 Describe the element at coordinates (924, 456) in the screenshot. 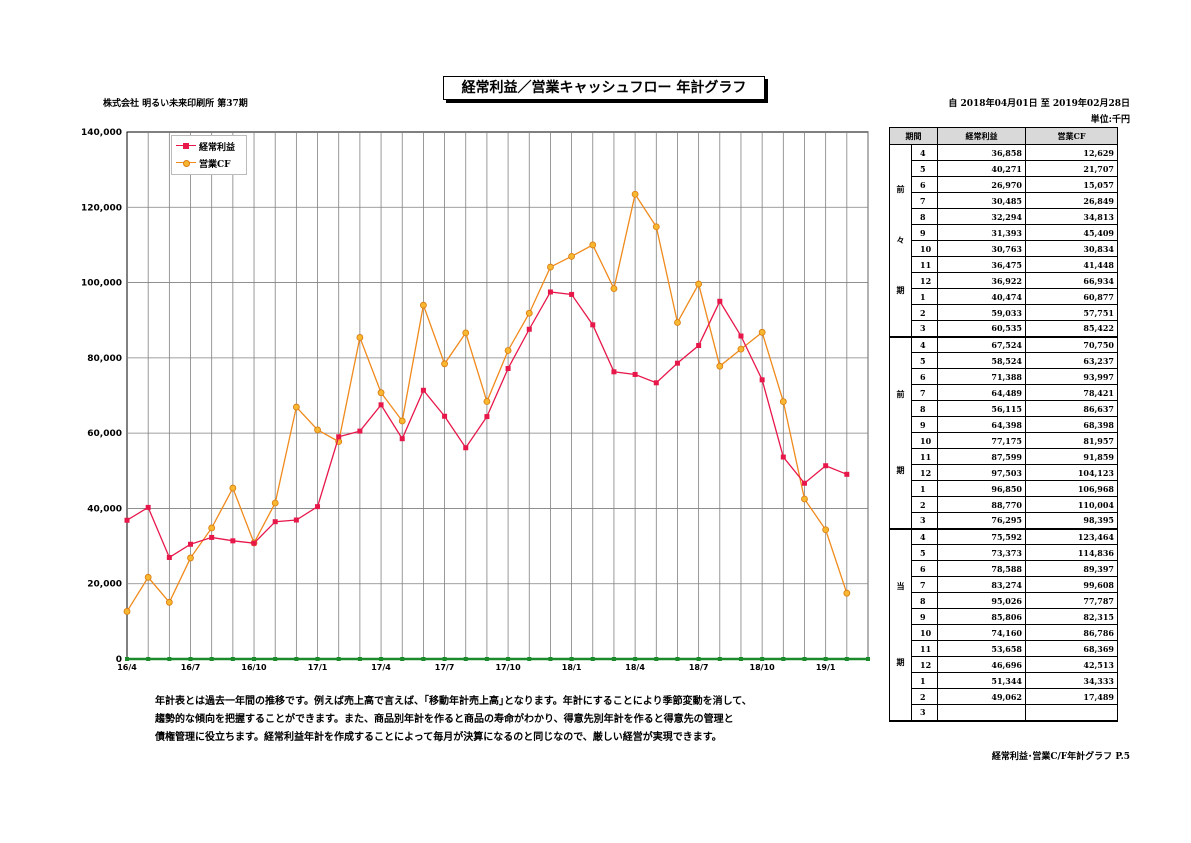

I see `month-cell: 11` at that location.